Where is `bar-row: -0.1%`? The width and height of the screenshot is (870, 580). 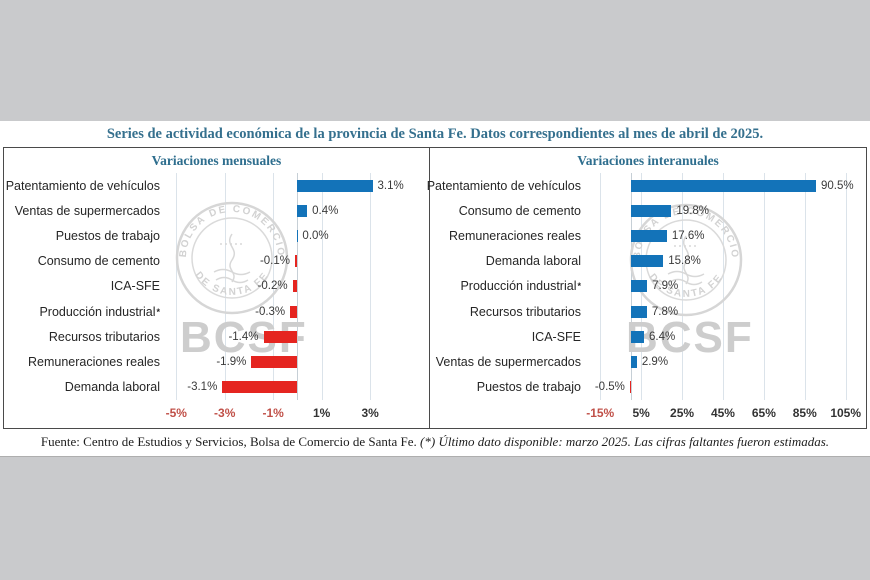
bar-row: -0.1% is located at coordinates (295, 261).